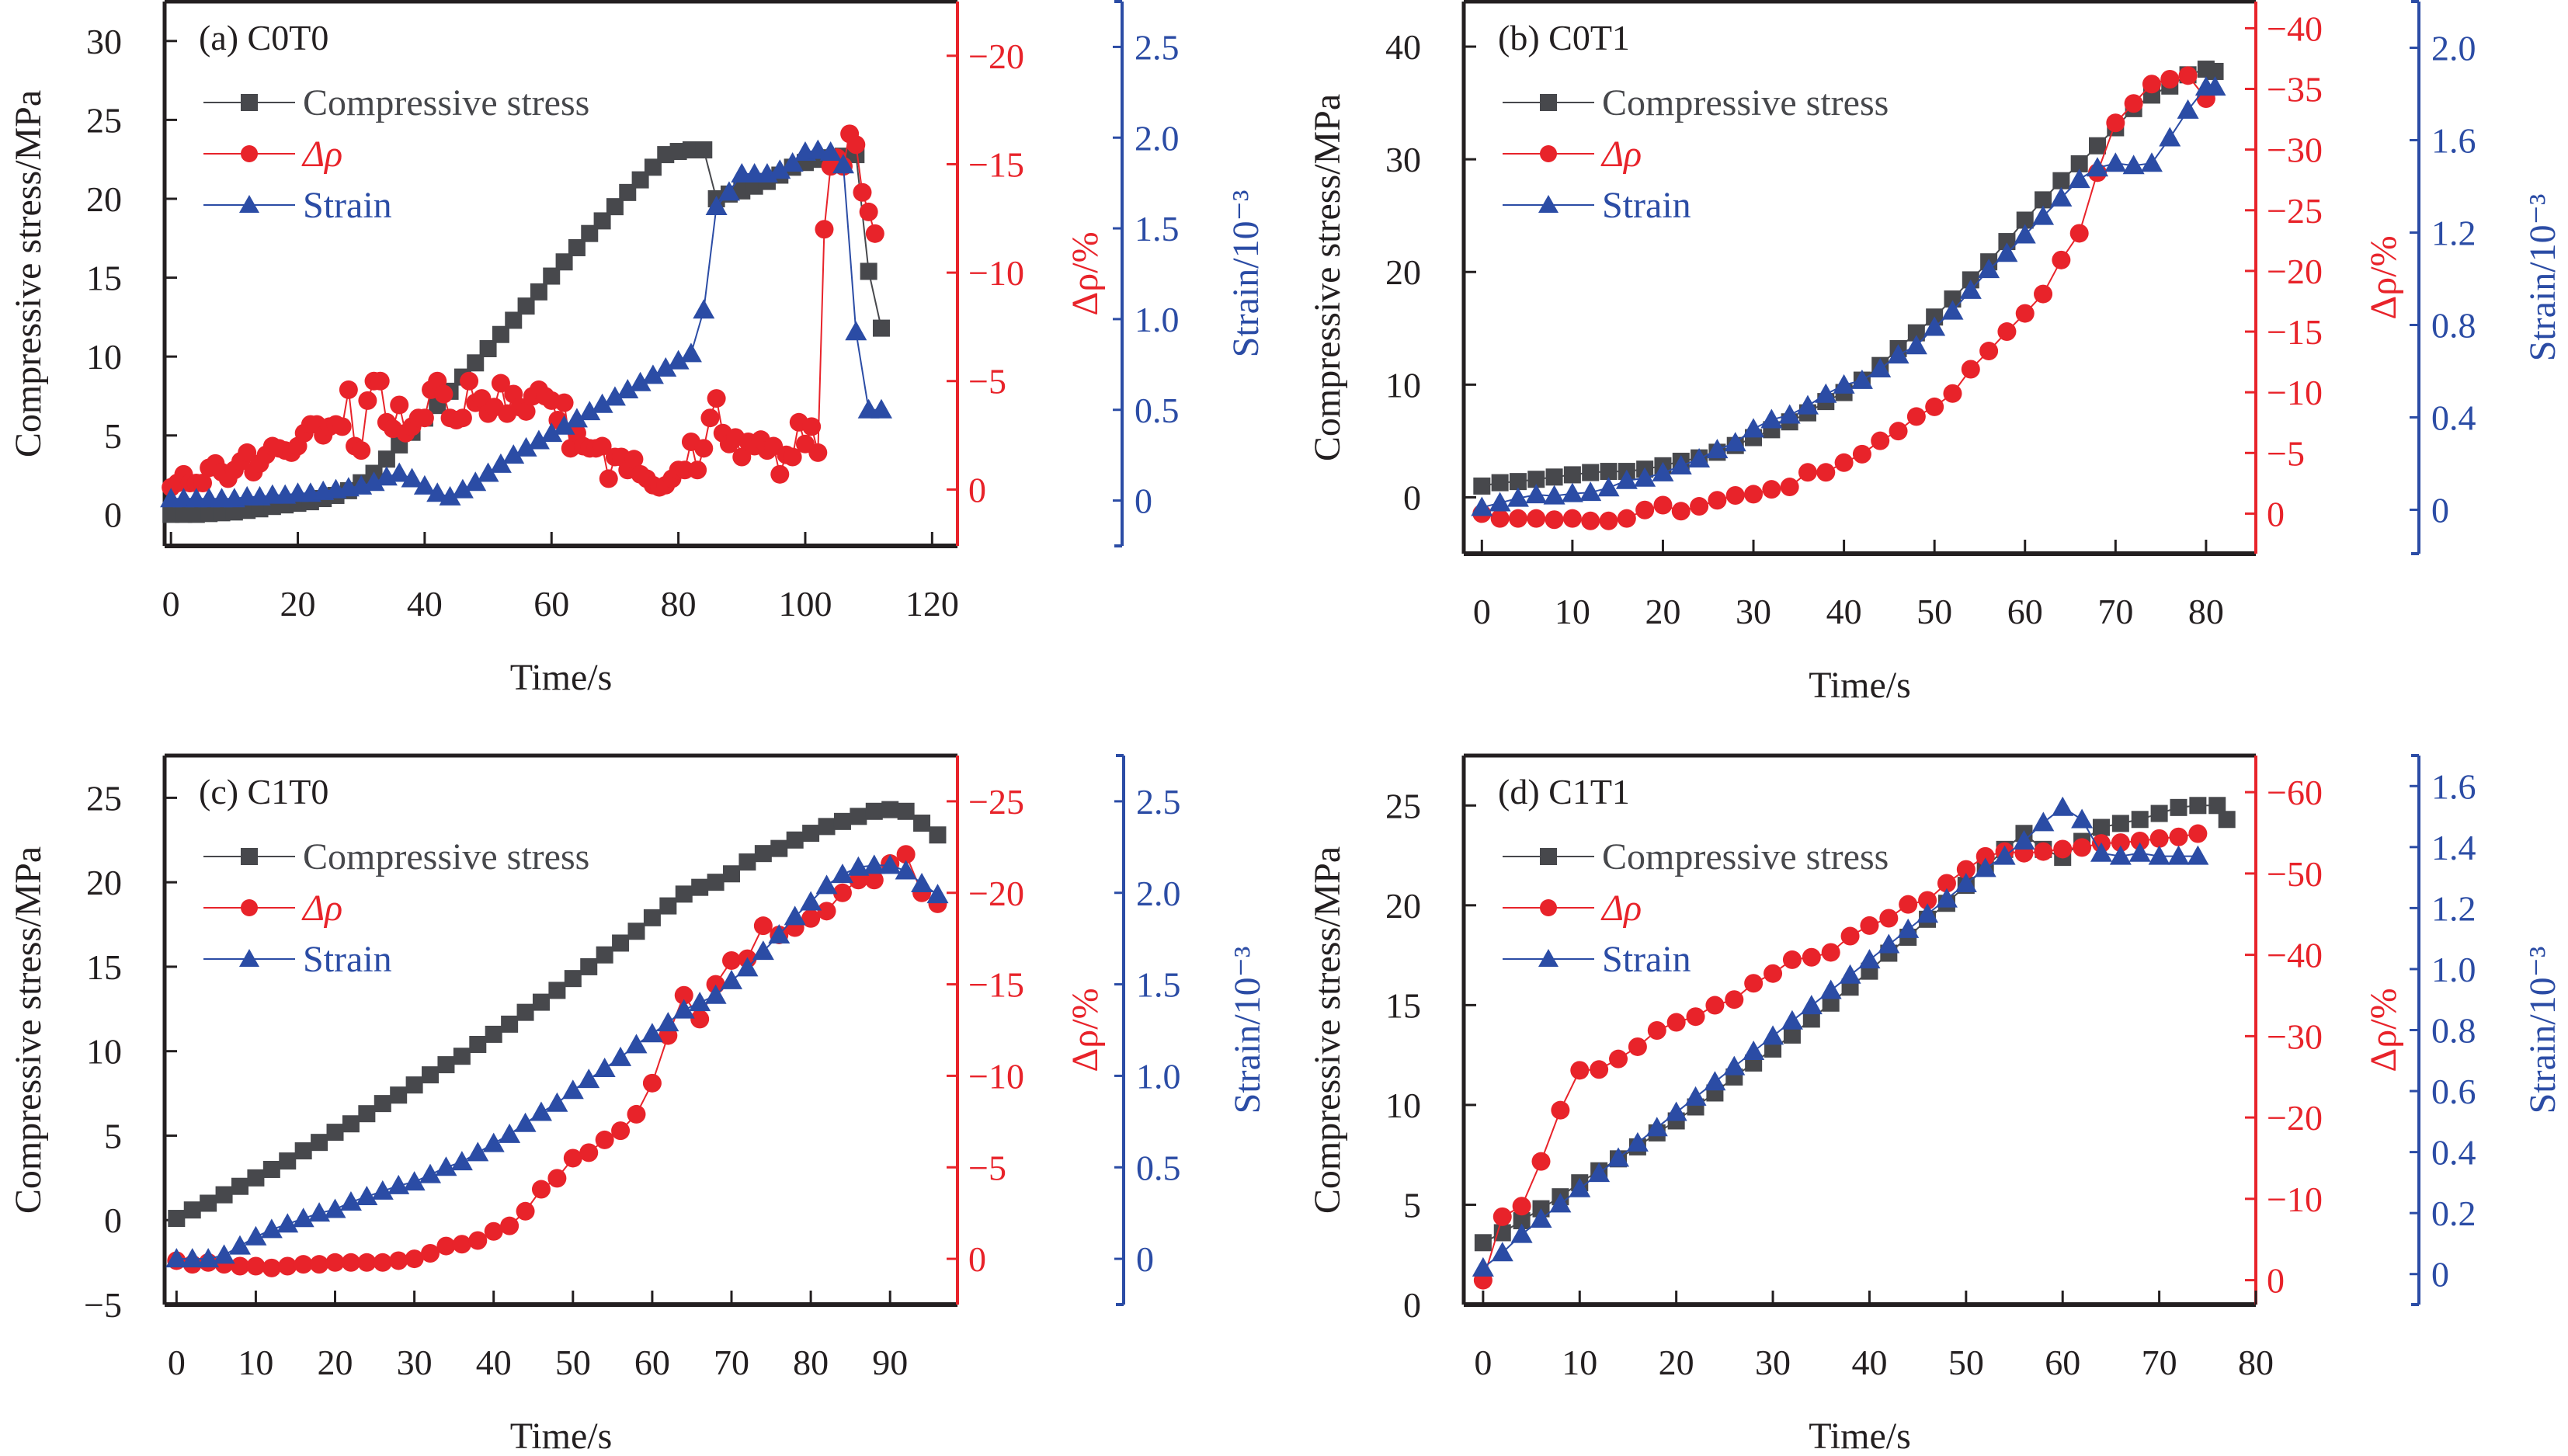 This screenshot has width=2568, height=1456. I want to click on y-left-tick-label: −5, so click(103, 1305).